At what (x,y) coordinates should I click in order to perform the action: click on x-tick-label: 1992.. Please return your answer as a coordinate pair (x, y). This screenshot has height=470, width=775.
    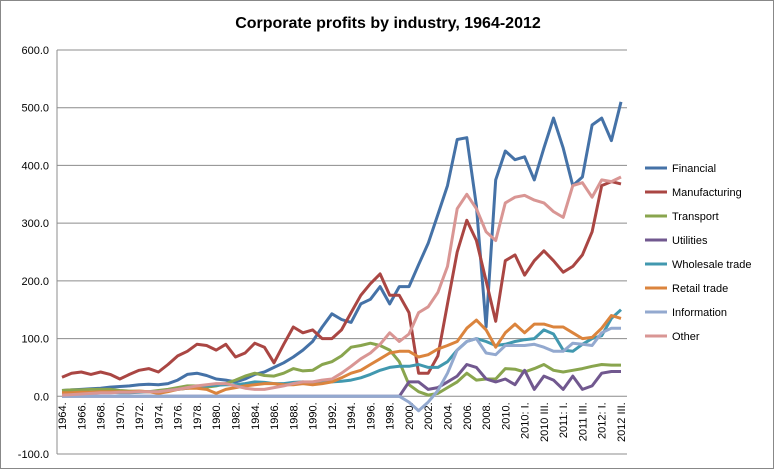
    Looking at the image, I should click on (333, 416).